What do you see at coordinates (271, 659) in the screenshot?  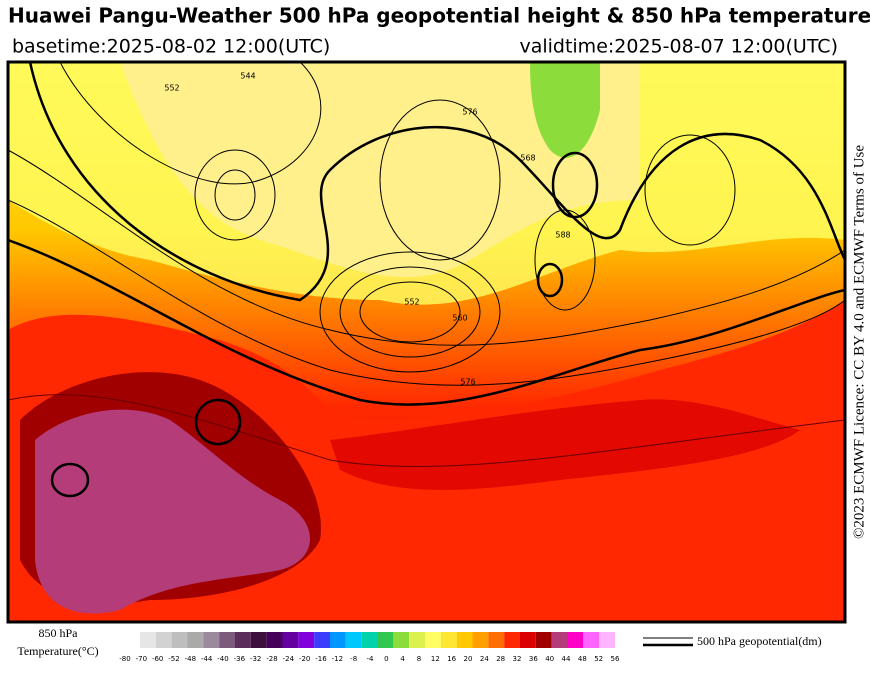 I see `colorbar-tick-label: -28` at bounding box center [271, 659].